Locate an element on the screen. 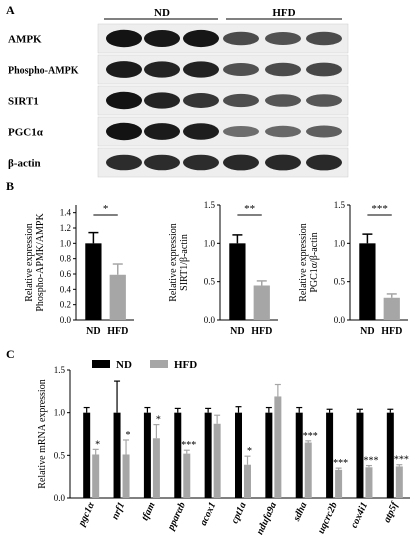 The width and height of the screenshot is (420, 550). x-tick-label: tfam is located at coordinates (149, 511).